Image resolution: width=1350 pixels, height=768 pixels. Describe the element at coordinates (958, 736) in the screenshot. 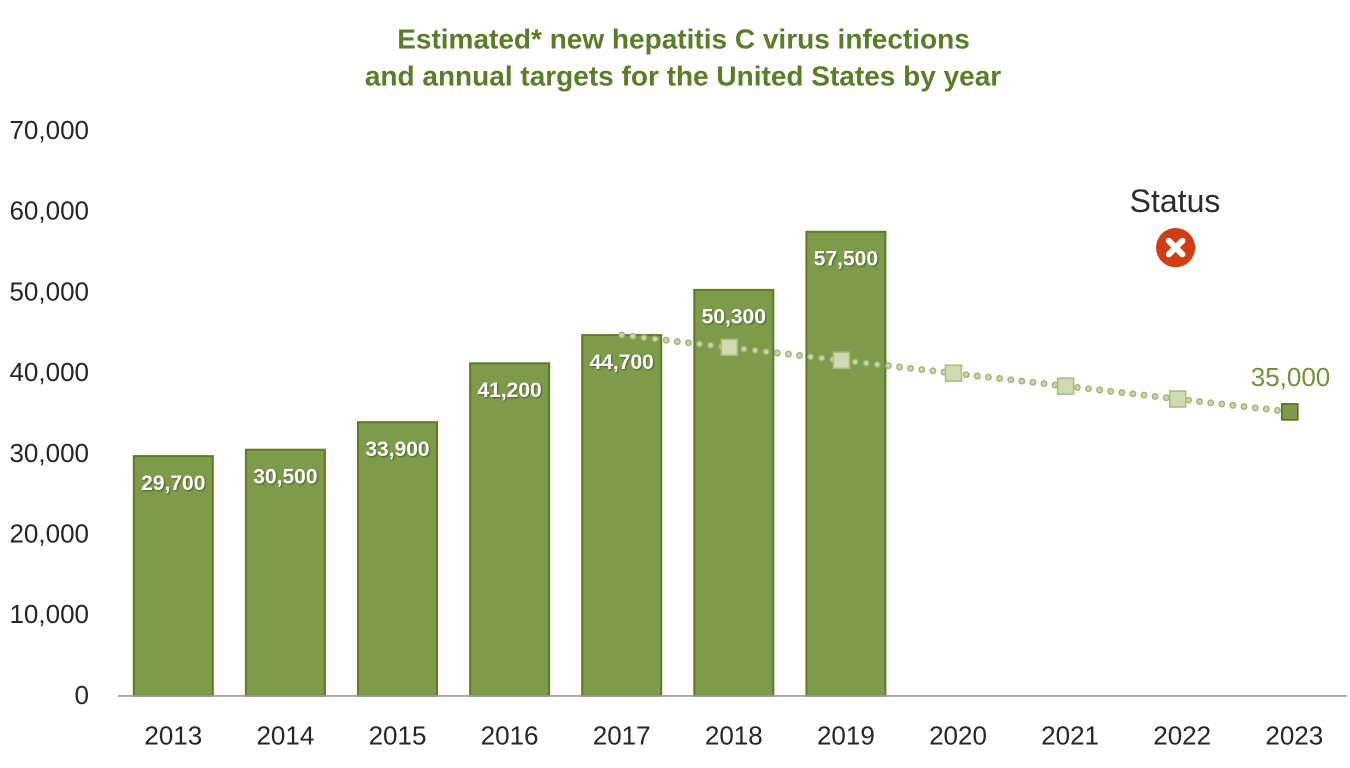

I see `svg-text: 2020` at that location.